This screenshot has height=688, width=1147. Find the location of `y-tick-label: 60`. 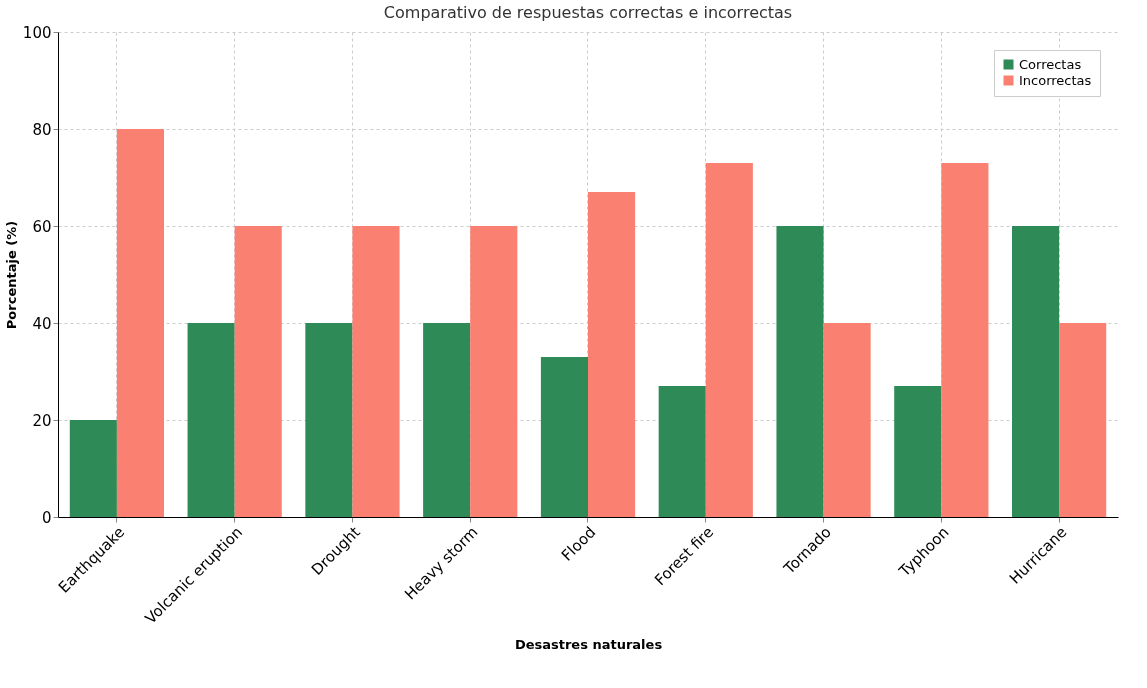

y-tick-label: 60 is located at coordinates (42, 226).